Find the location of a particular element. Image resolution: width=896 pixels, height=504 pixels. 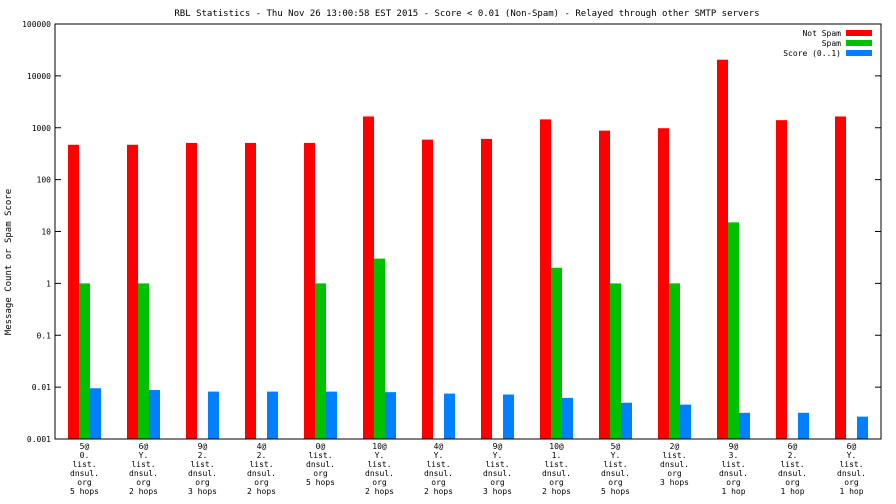

x-tick-label-line: 5@ is located at coordinates (616, 446).